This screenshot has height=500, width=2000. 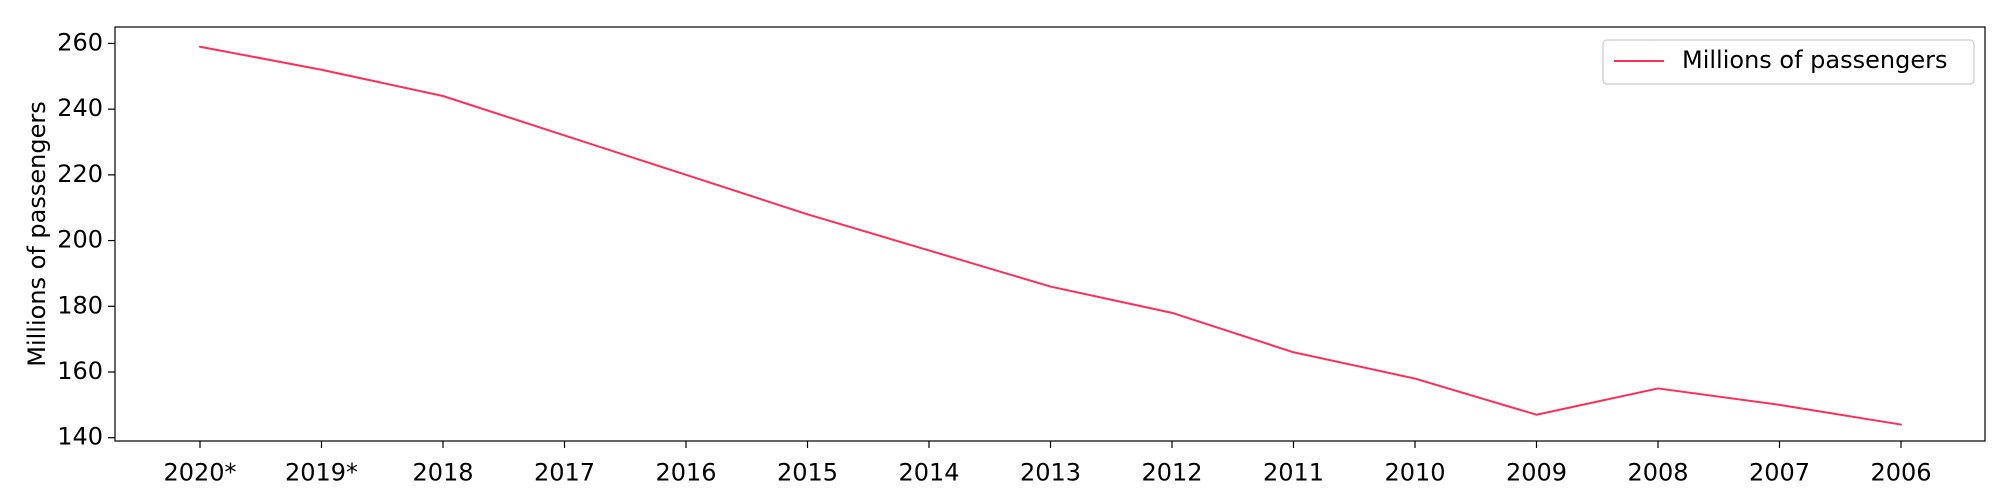 What do you see at coordinates (1171, 473) in the screenshot?
I see `x-tick-label: 2012` at bounding box center [1171, 473].